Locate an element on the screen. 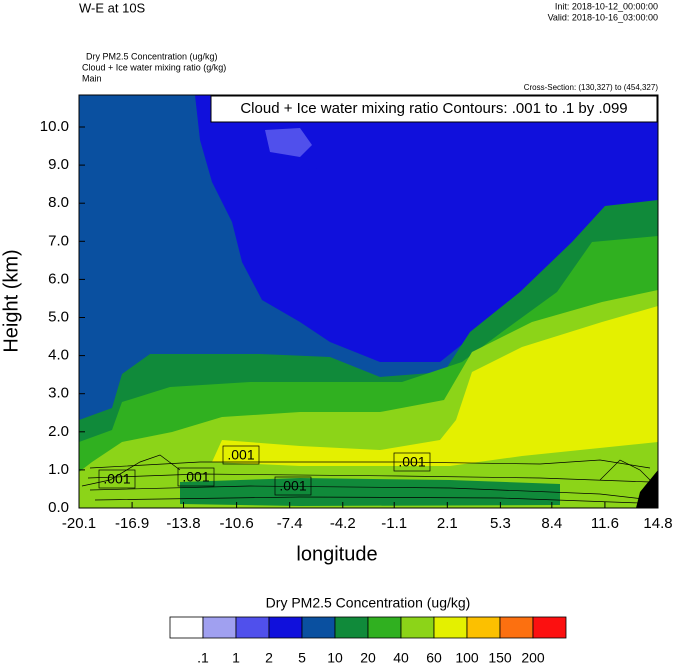 The height and width of the screenshot is (672, 674). x-tick-label: 11.6 is located at coordinates (605, 523).